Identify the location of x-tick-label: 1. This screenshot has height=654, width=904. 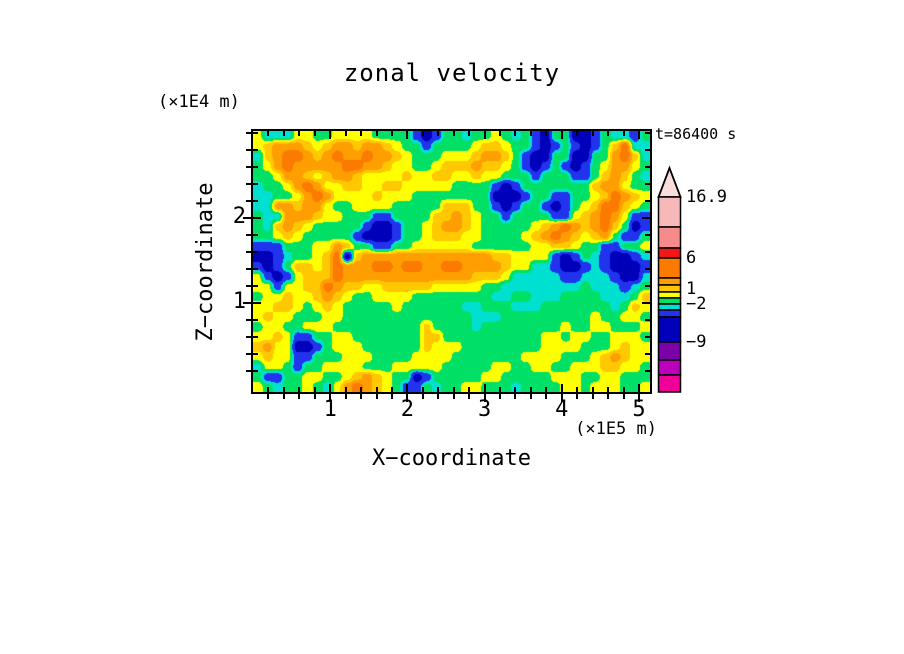
(330, 409).